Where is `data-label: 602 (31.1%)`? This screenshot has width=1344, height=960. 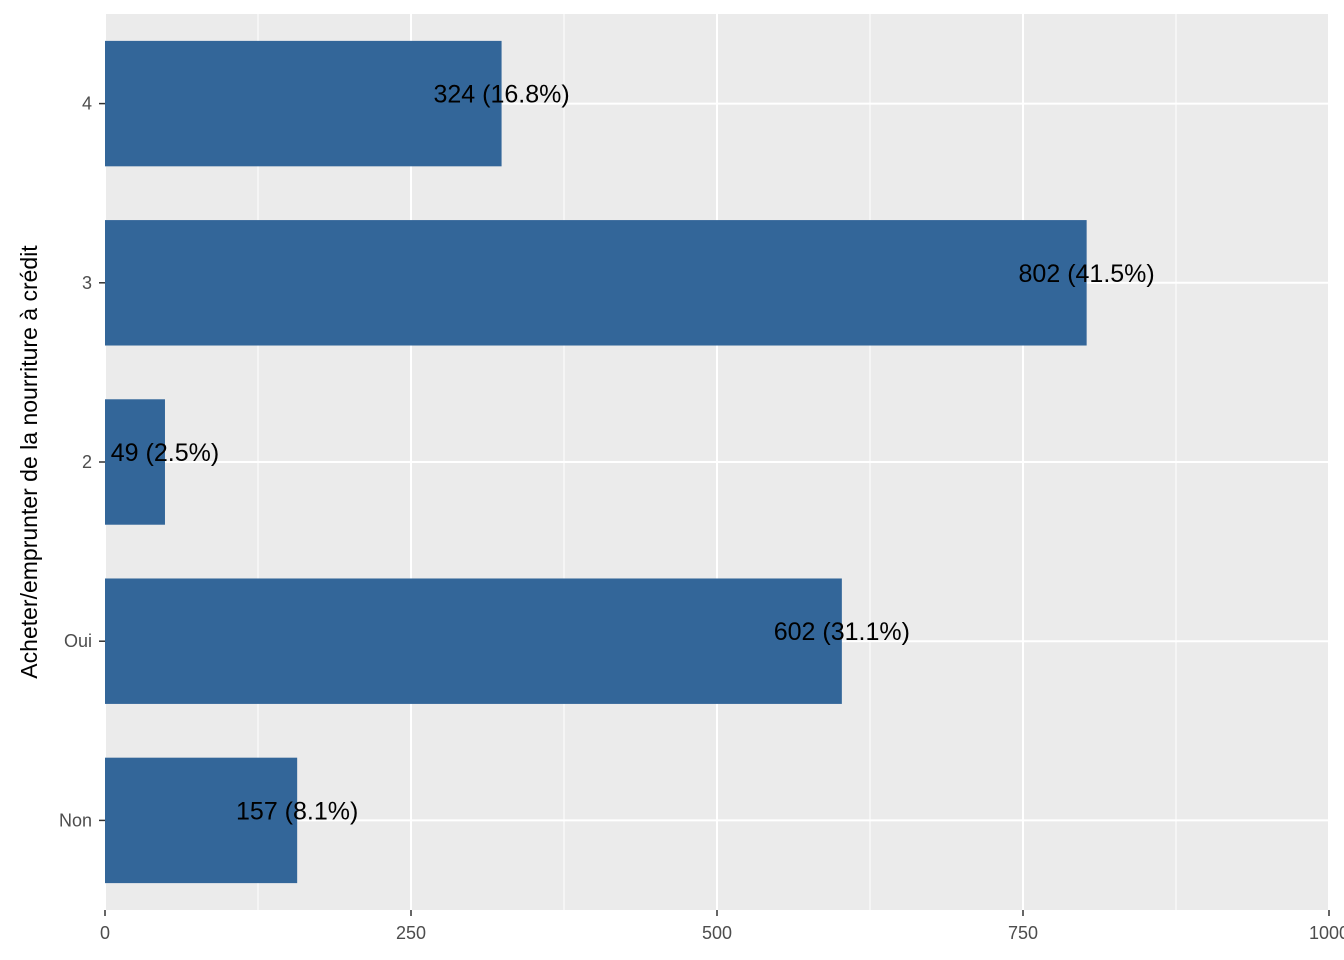 data-label: 602 (31.1%) is located at coordinates (842, 632).